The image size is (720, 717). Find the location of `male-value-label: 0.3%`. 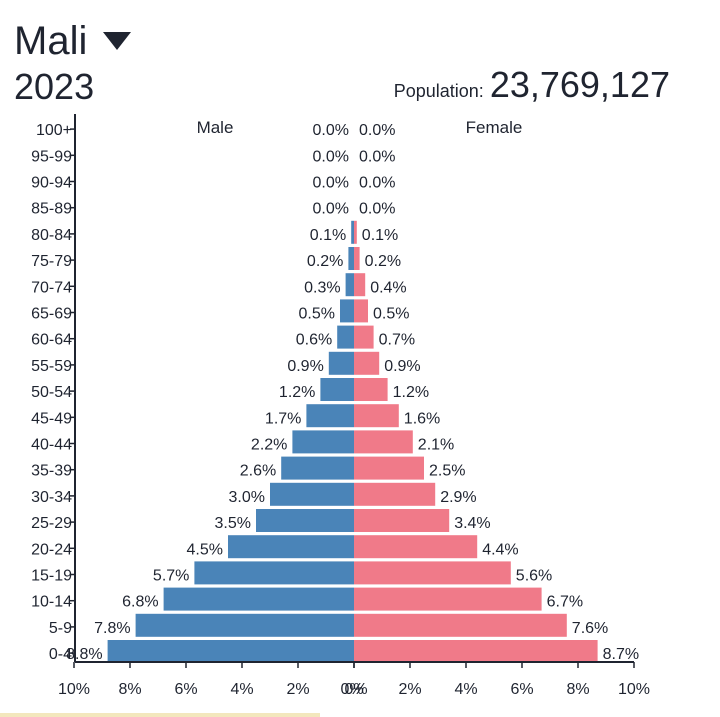

male-value-label: 0.3% is located at coordinates (322, 287).